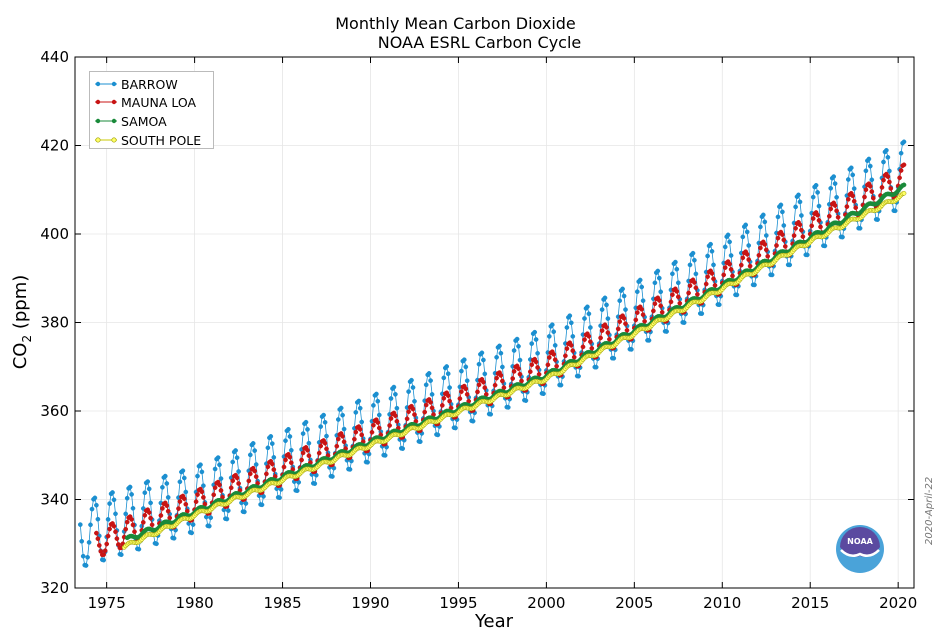  What do you see at coordinates (494, 621) in the screenshot?
I see `x-axis-label: Year` at bounding box center [494, 621].